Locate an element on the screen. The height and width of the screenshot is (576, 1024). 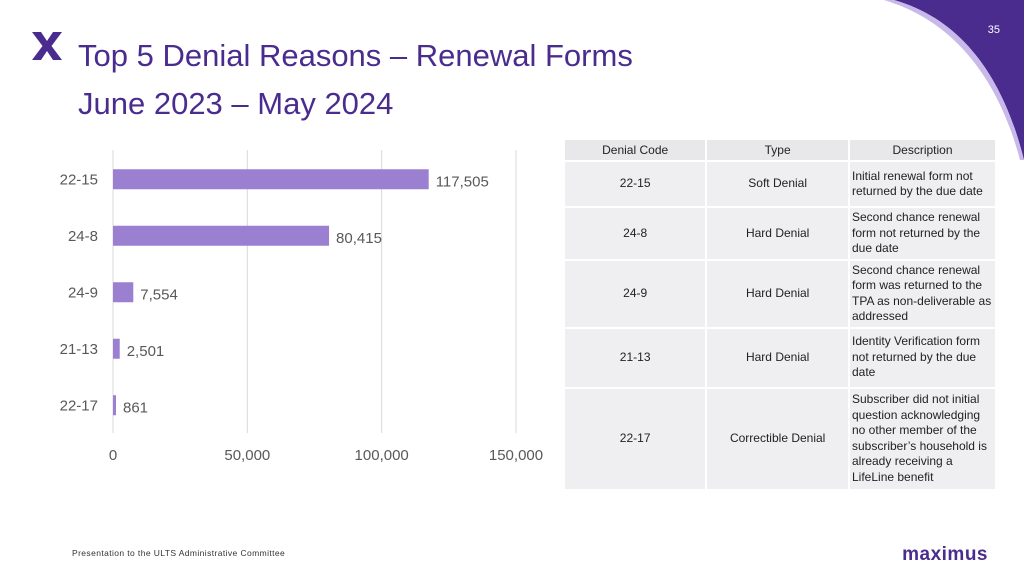
data-label: 80,415 is located at coordinates (359, 238).